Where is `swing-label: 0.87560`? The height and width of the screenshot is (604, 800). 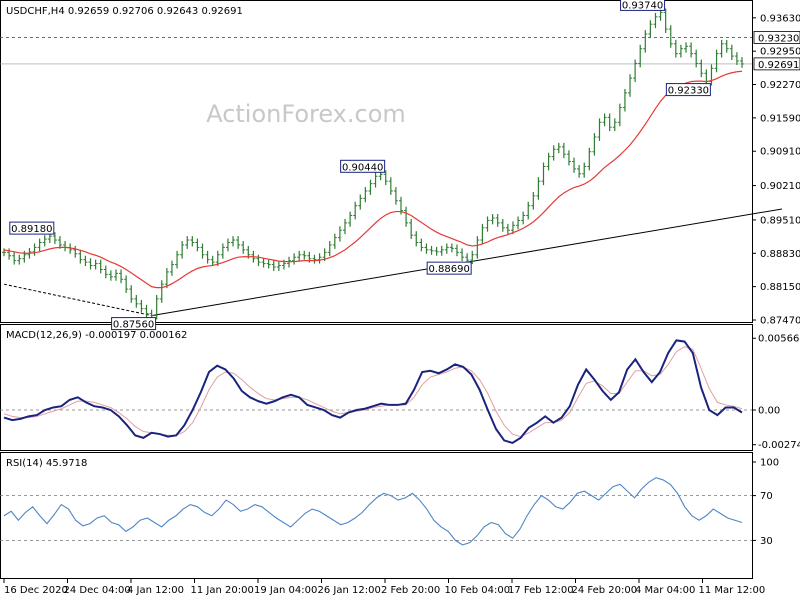 swing-label: 0.87560 is located at coordinates (133, 325).